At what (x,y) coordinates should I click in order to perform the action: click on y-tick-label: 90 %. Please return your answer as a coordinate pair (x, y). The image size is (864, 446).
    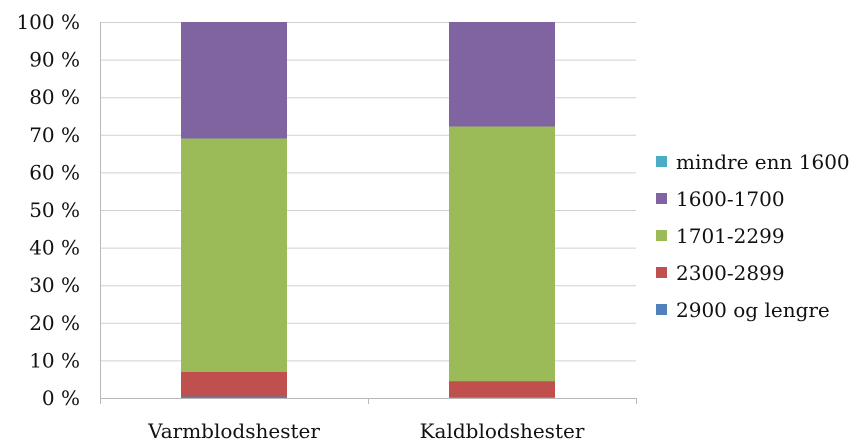
    Looking at the image, I should click on (54, 60).